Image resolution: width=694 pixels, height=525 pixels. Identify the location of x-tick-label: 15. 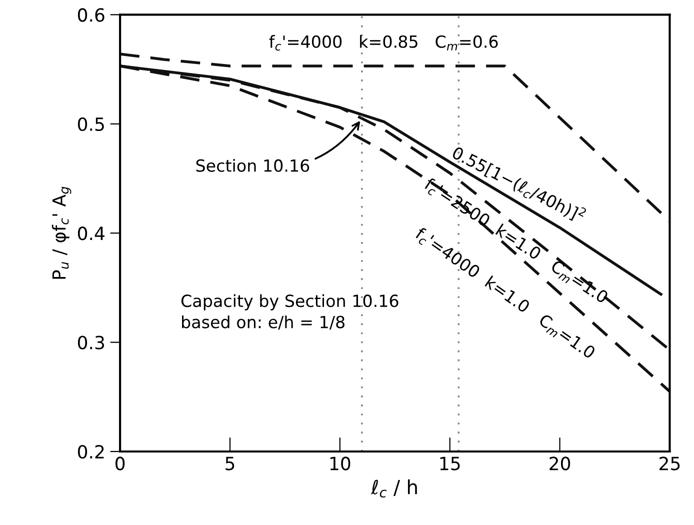
(450, 463).